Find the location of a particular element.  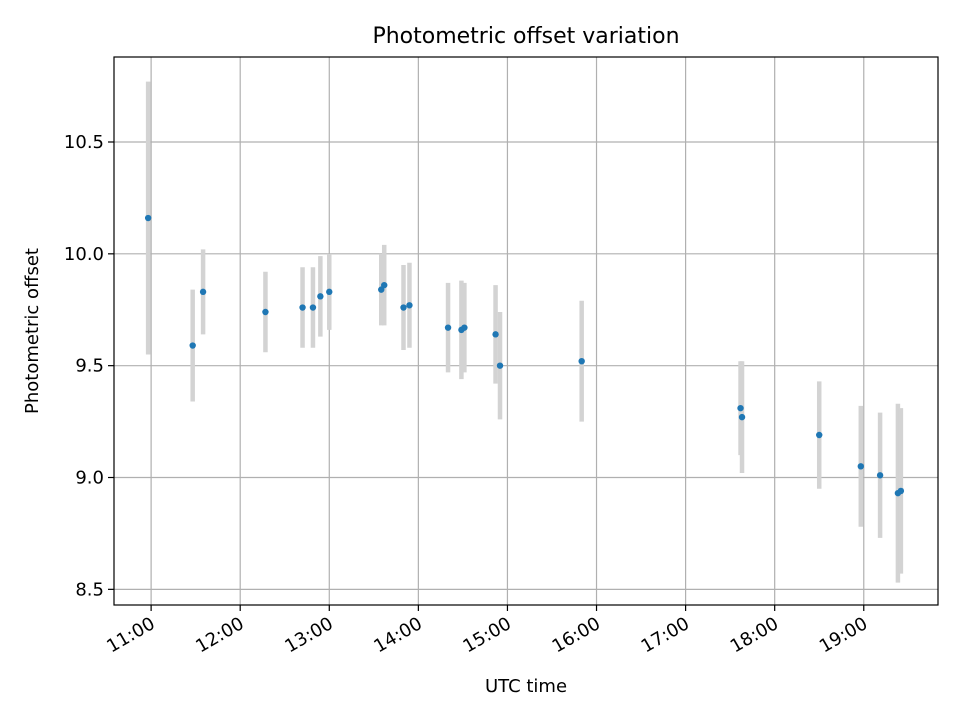

y-tick-label: 9.5 is located at coordinates (89, 366).